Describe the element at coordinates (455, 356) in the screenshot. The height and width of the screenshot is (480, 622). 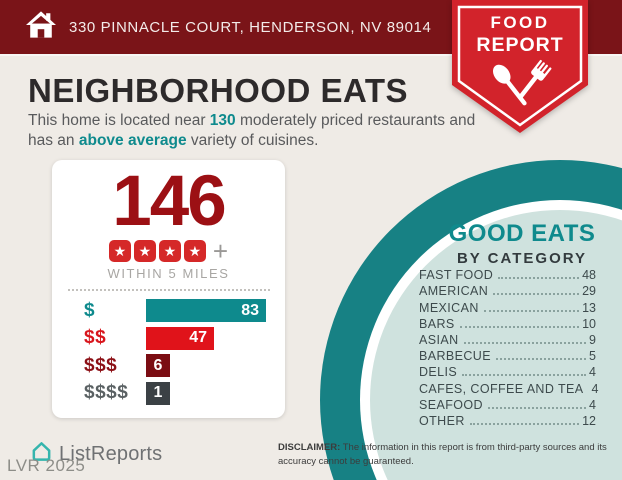
I see `category-label: BARBECUE` at that location.